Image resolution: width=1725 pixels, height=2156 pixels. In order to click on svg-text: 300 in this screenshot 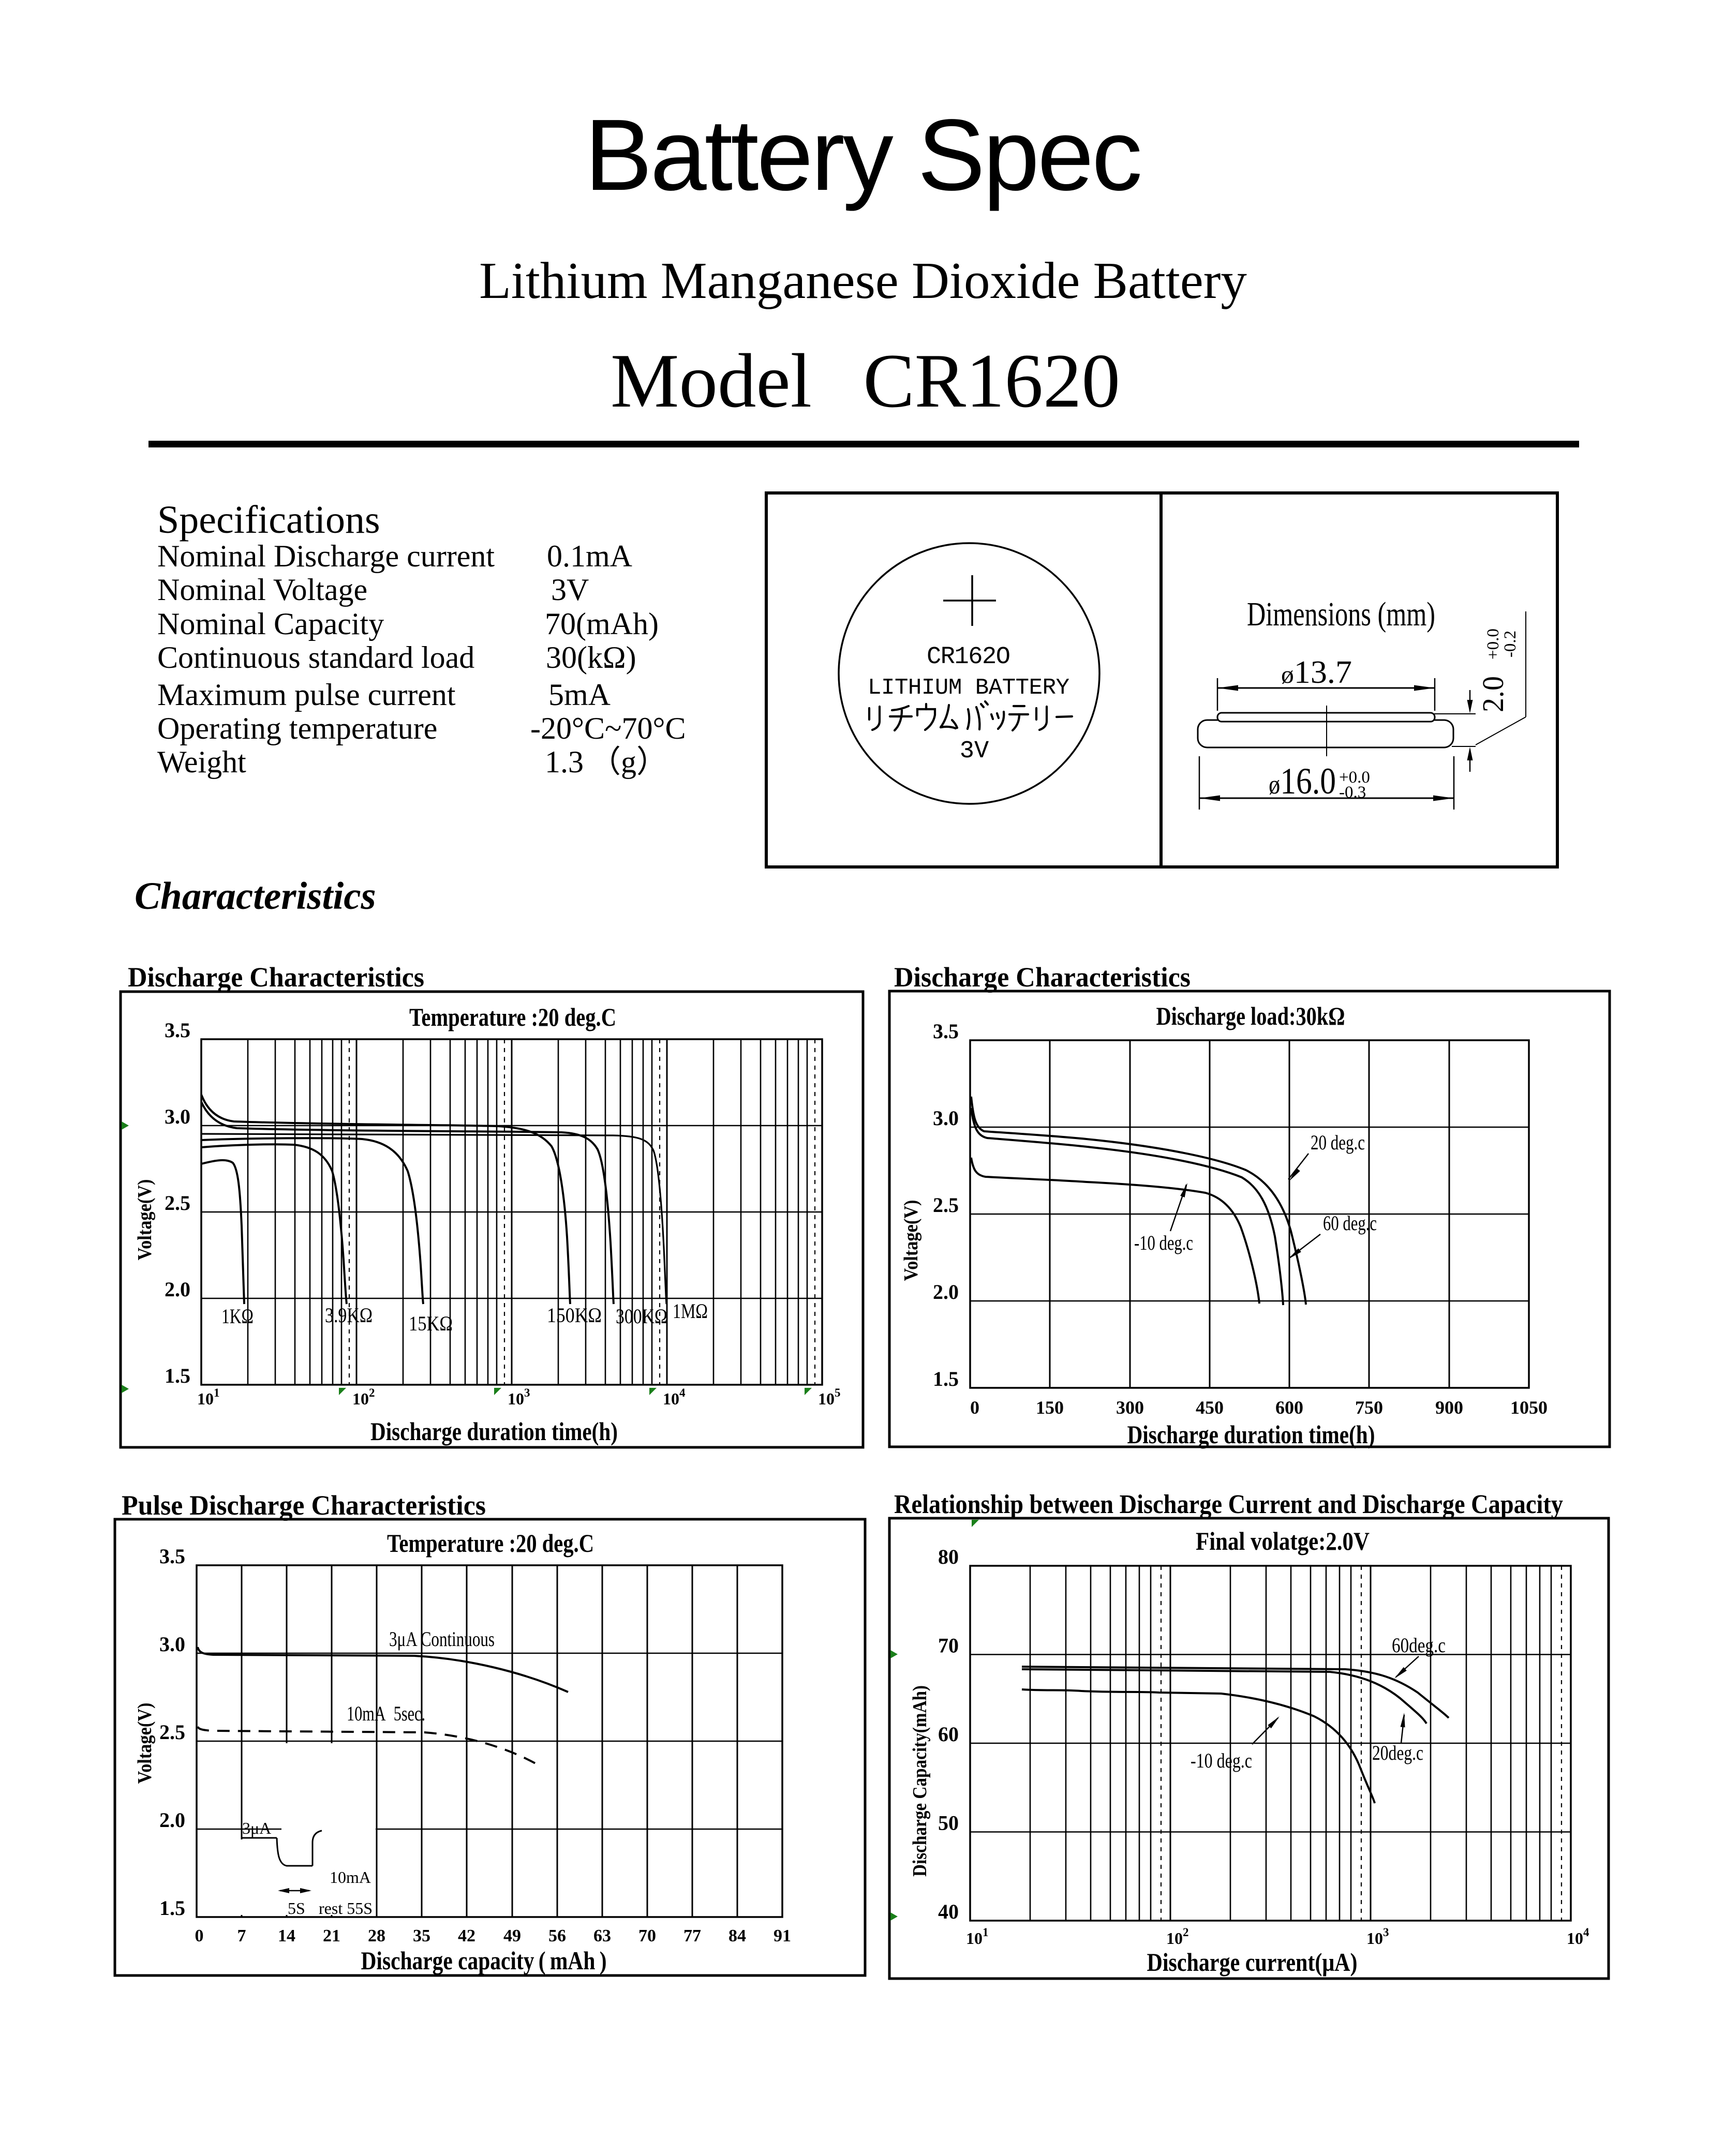, I will do `click(1130, 1407)`.